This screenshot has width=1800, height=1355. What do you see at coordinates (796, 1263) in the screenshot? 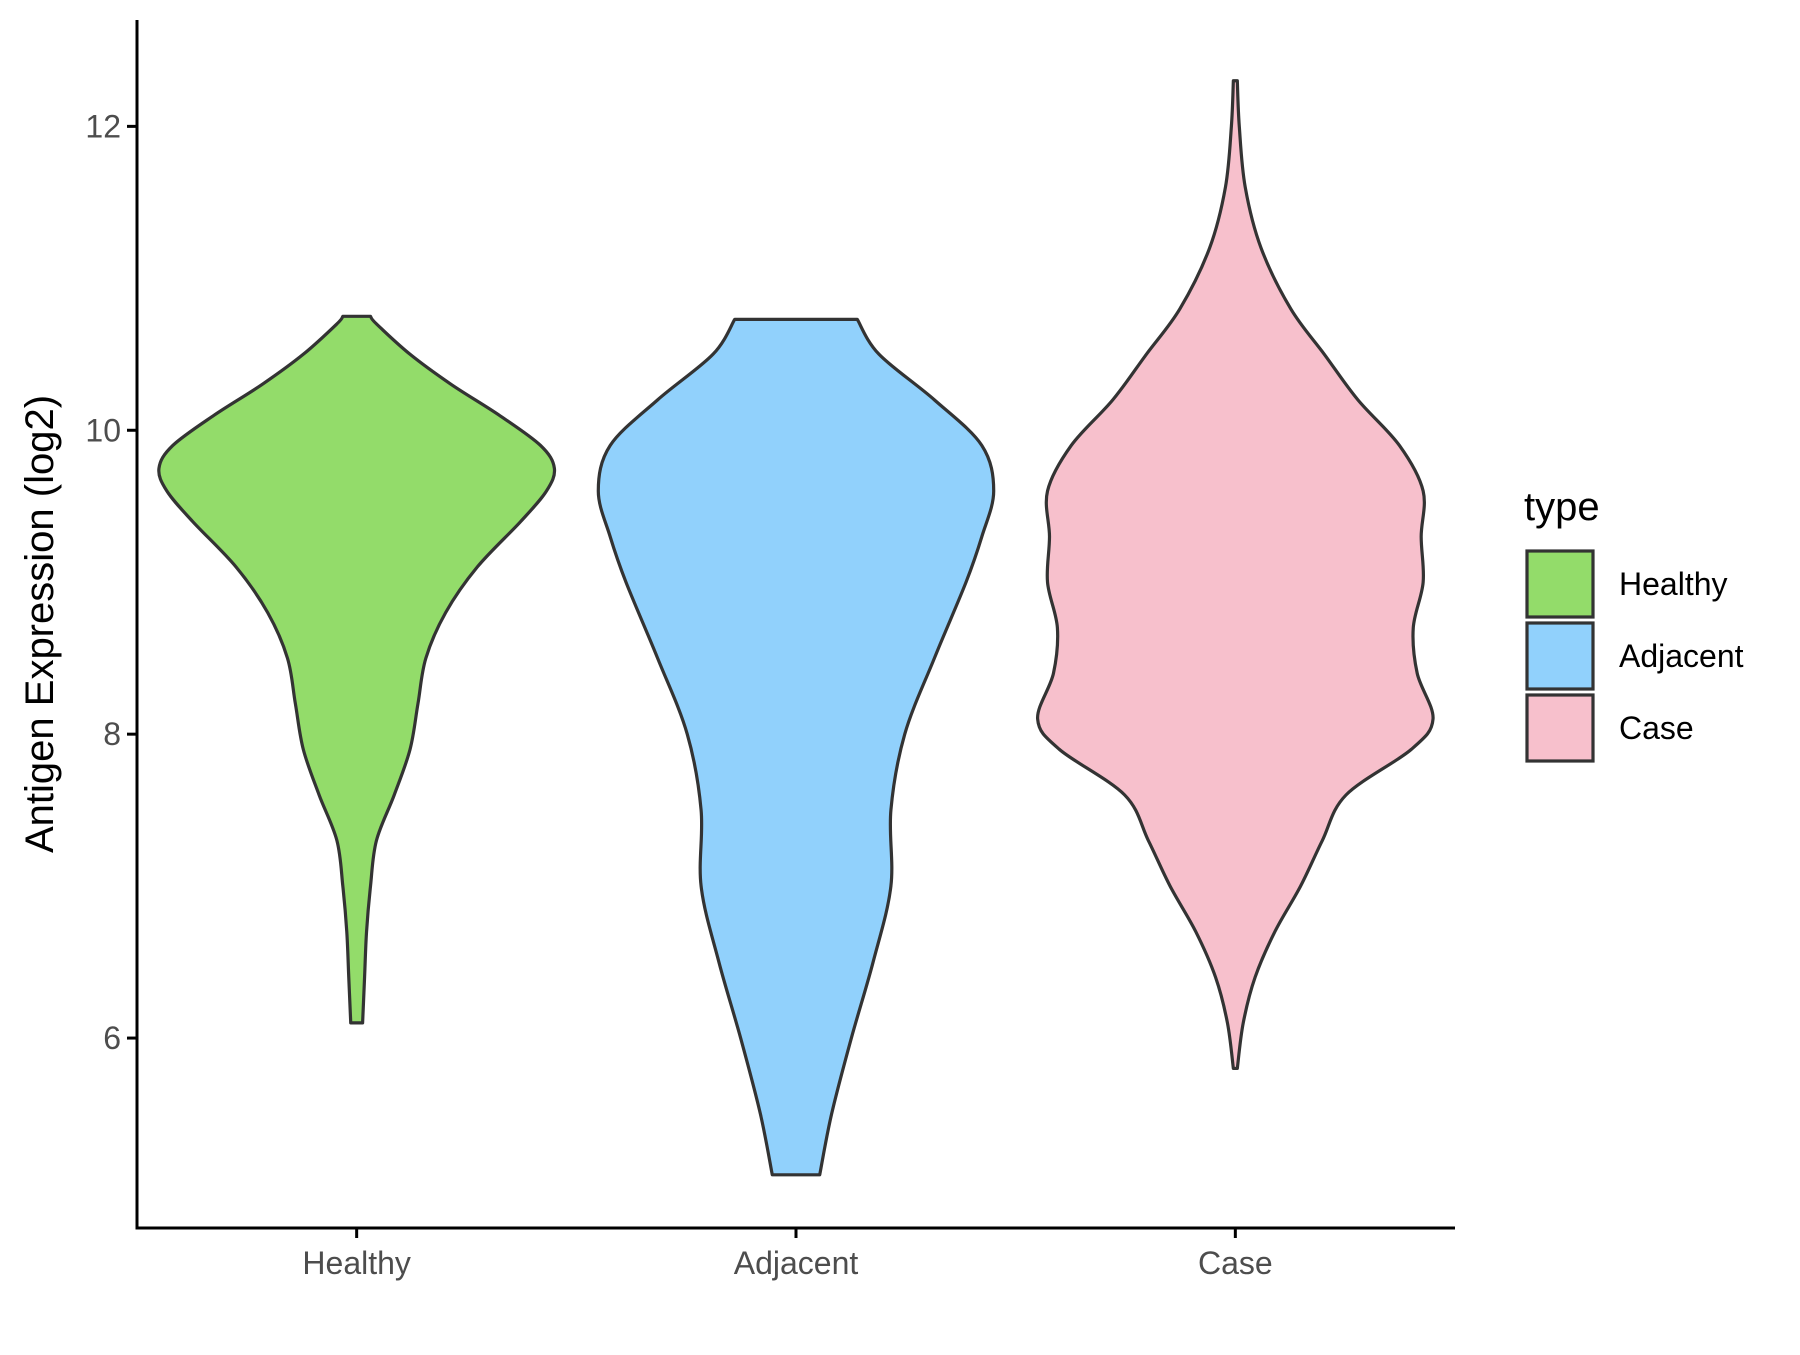
I see `x-tick-label-adjacent: Adjacent` at bounding box center [796, 1263].